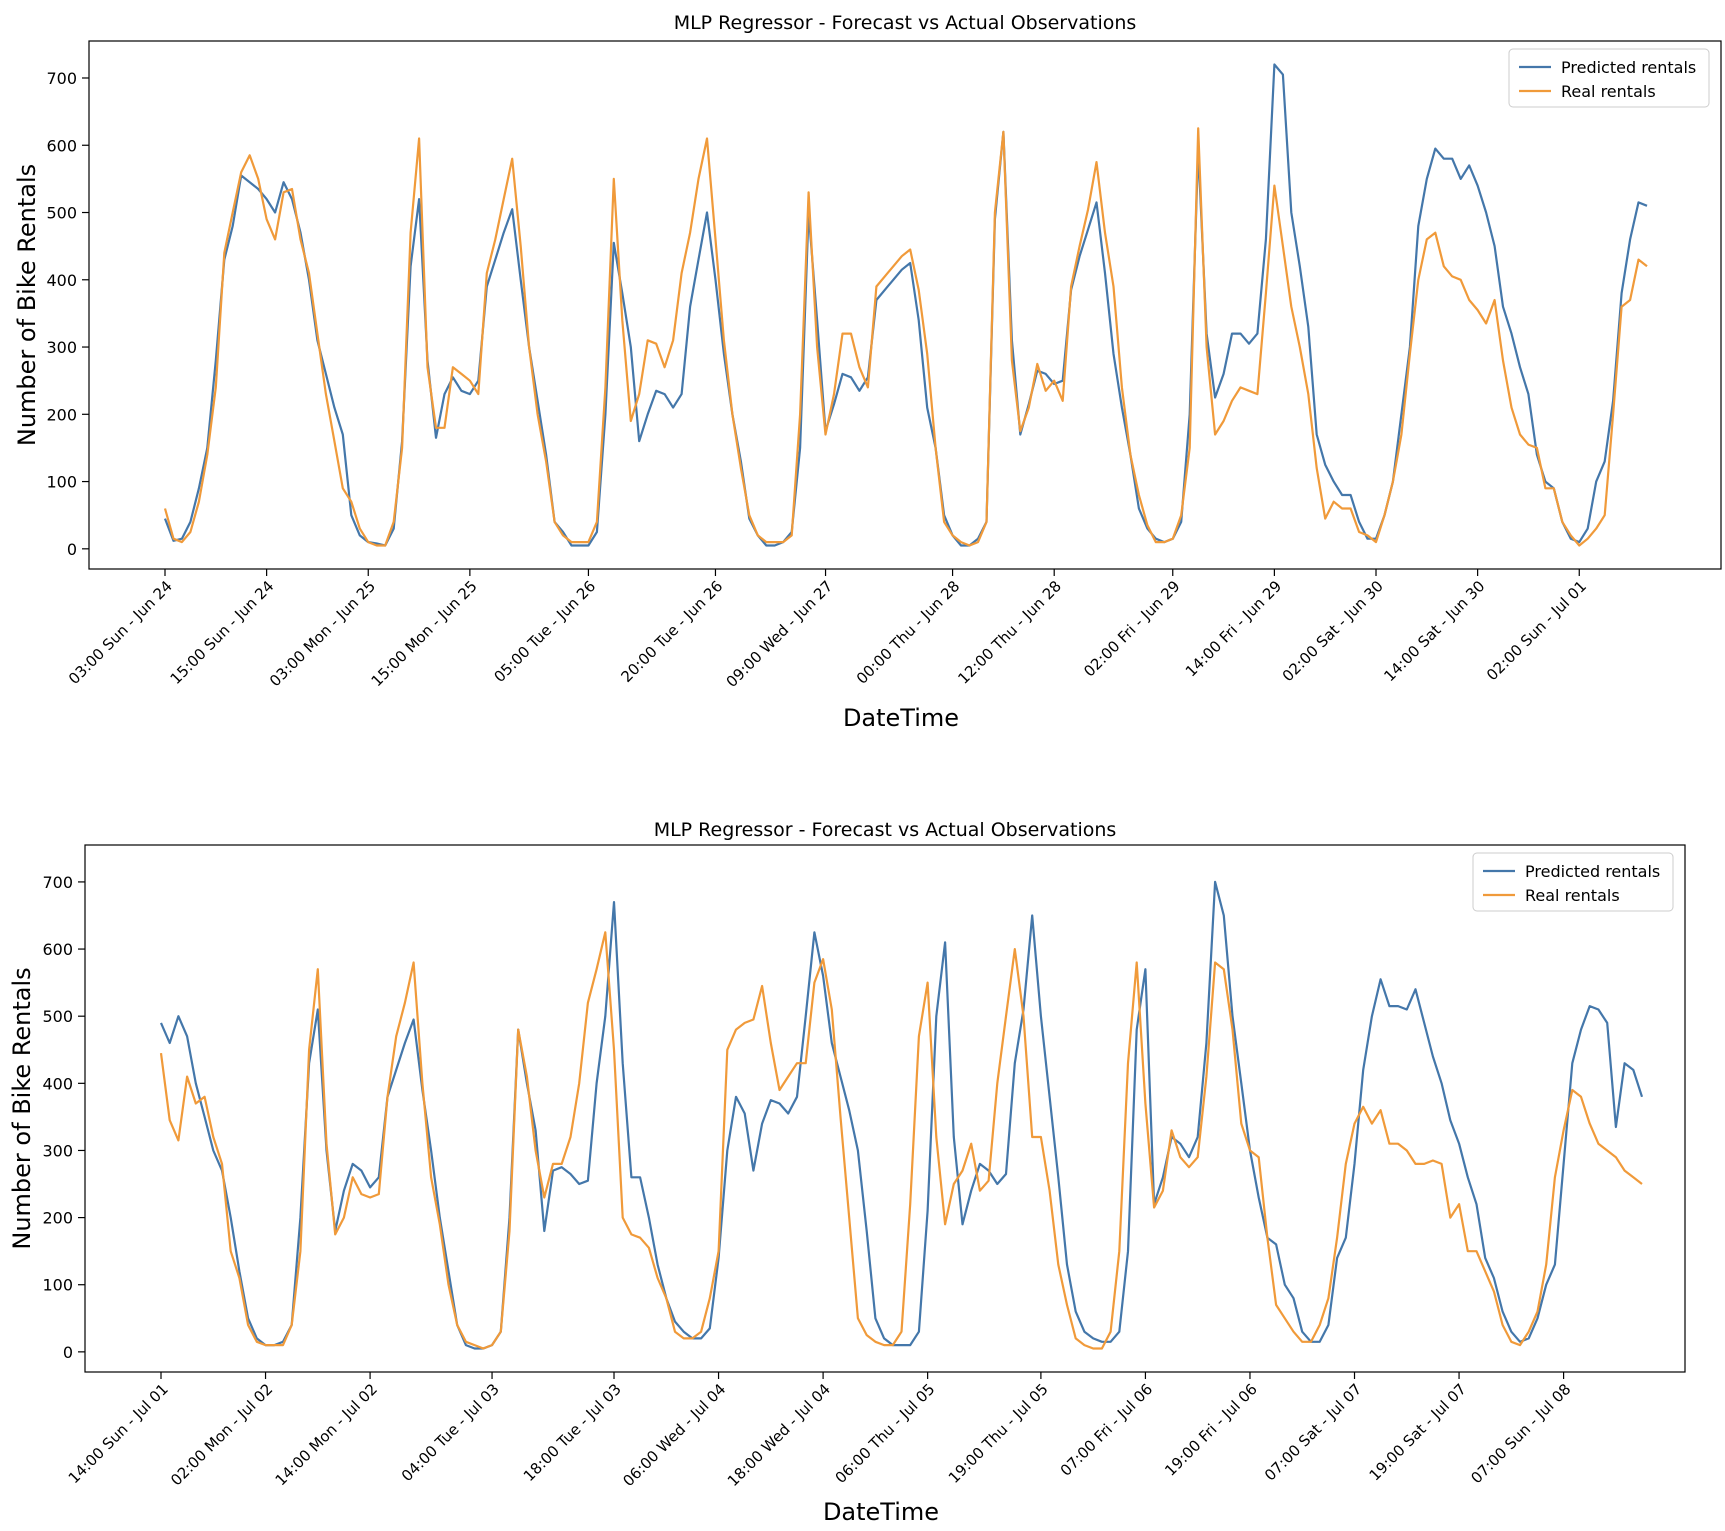 This screenshot has height=1531, width=1725. I want to click on x-tick-label: 14:00 Mon - Jul 02, so click(326, 1434).